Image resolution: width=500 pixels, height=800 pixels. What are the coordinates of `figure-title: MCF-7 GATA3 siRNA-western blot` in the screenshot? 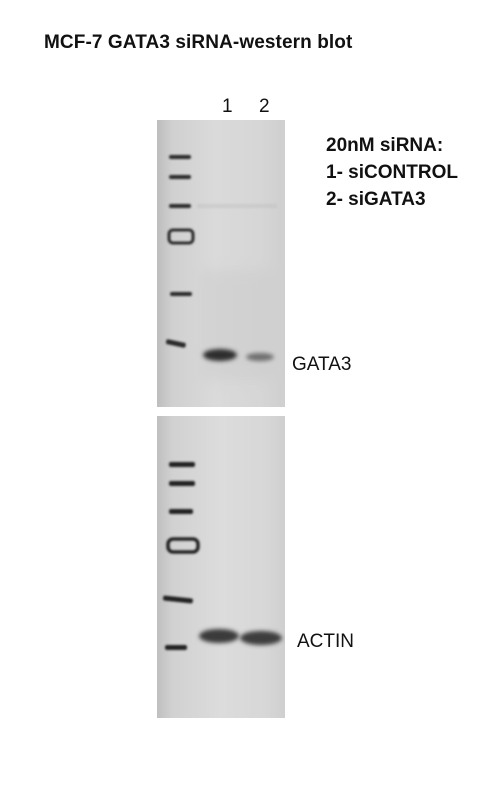 It's located at (198, 42).